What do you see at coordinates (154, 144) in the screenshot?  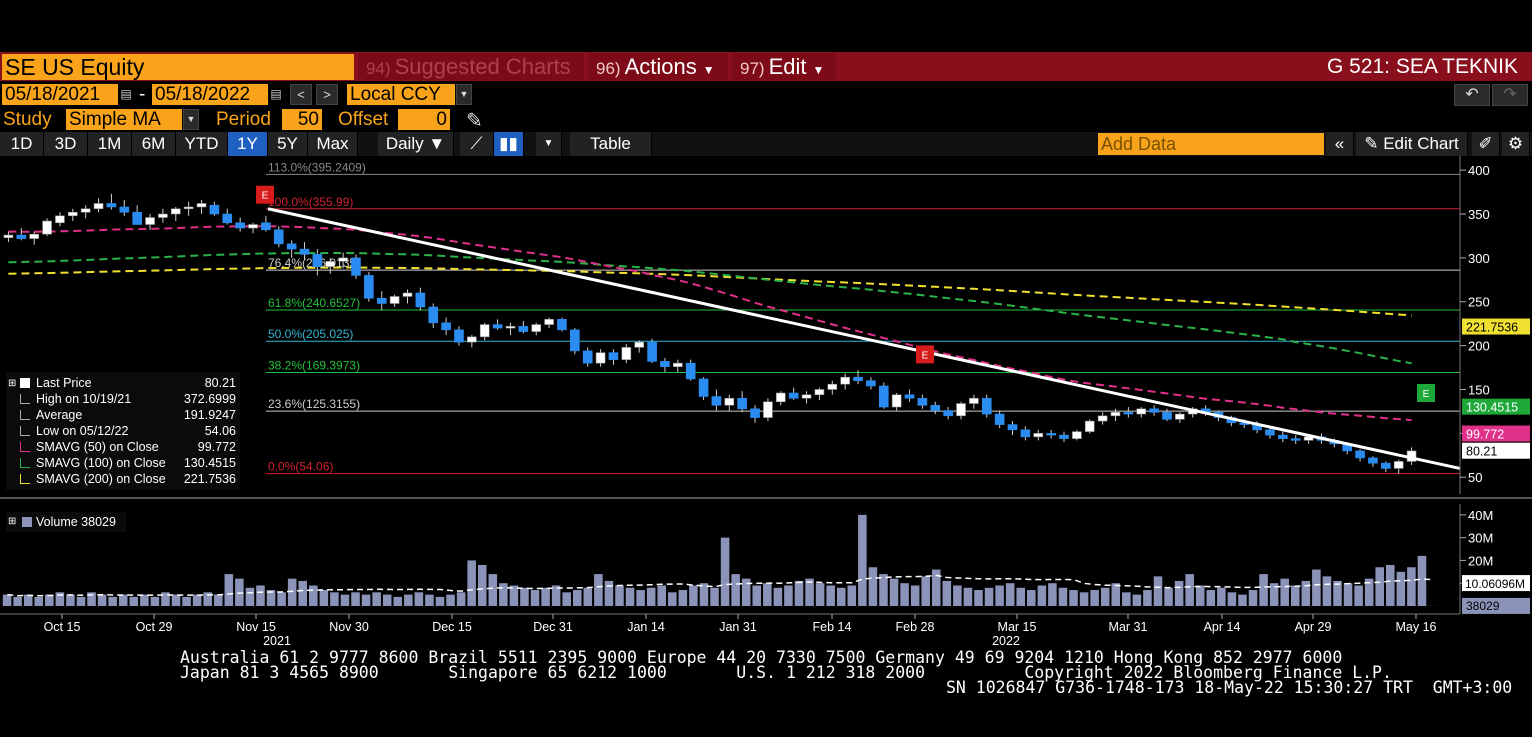 I see `range-tab-6m: 6M` at bounding box center [154, 144].